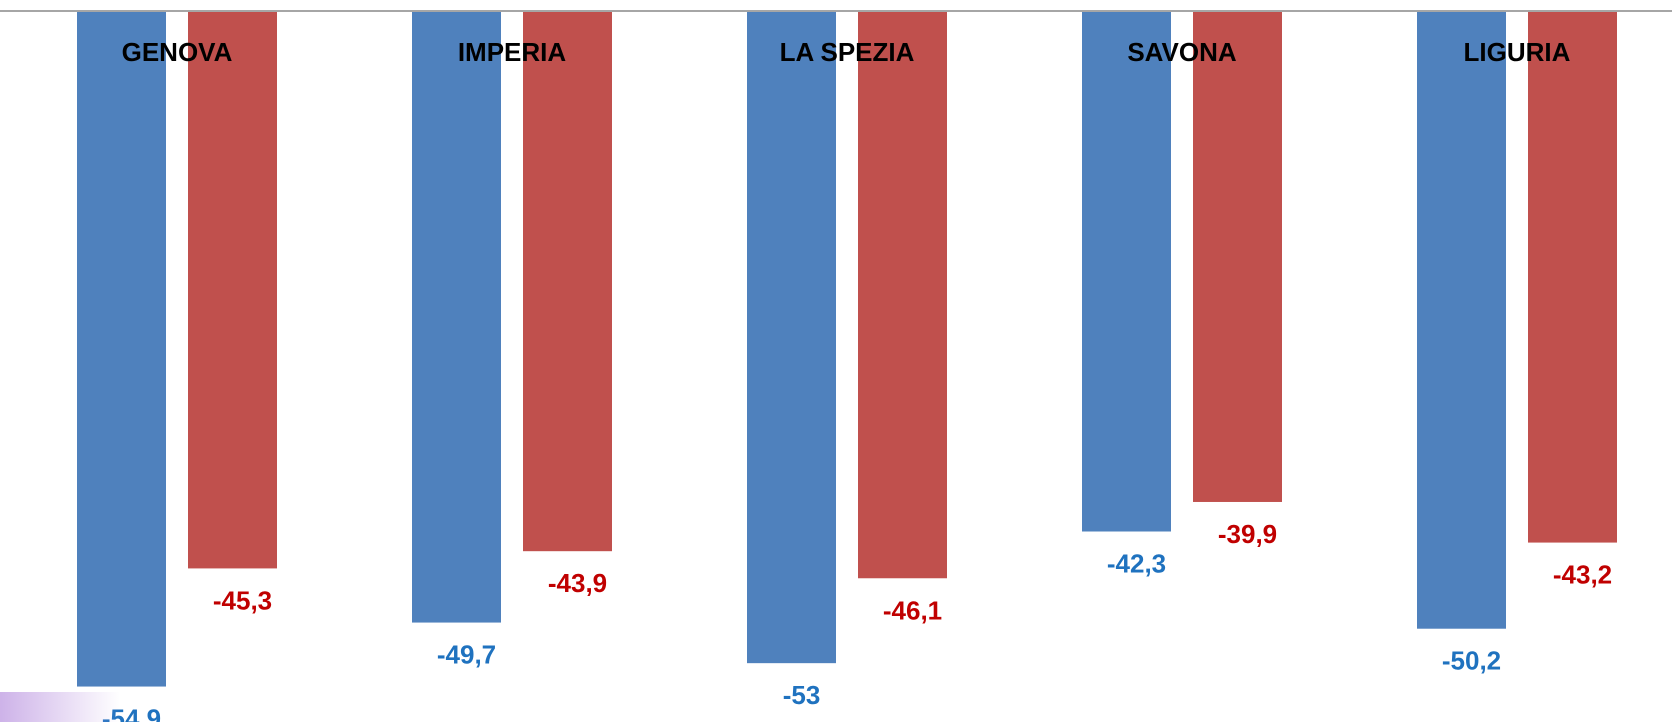 This screenshot has width=1672, height=722. I want to click on category-label-genova: GENOVA, so click(177, 52).